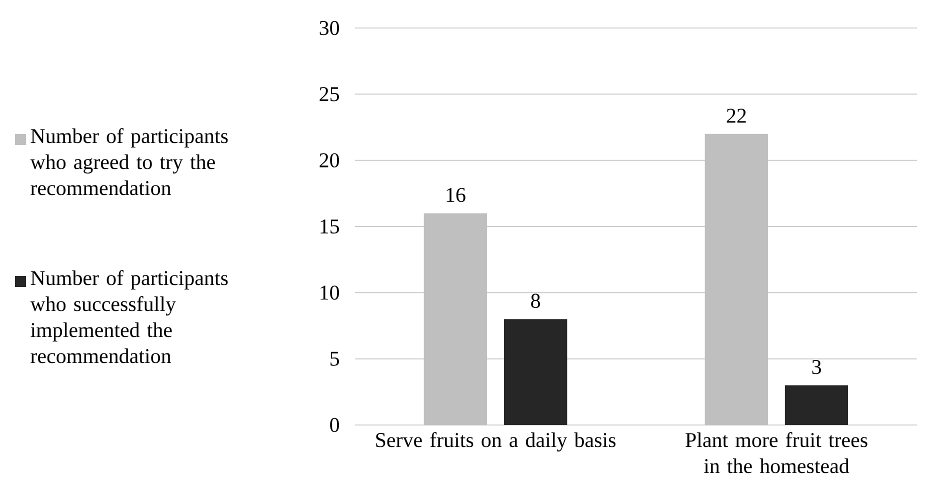 This screenshot has height=502, width=927. I want to click on y-tick-label: 20, so click(330, 160).